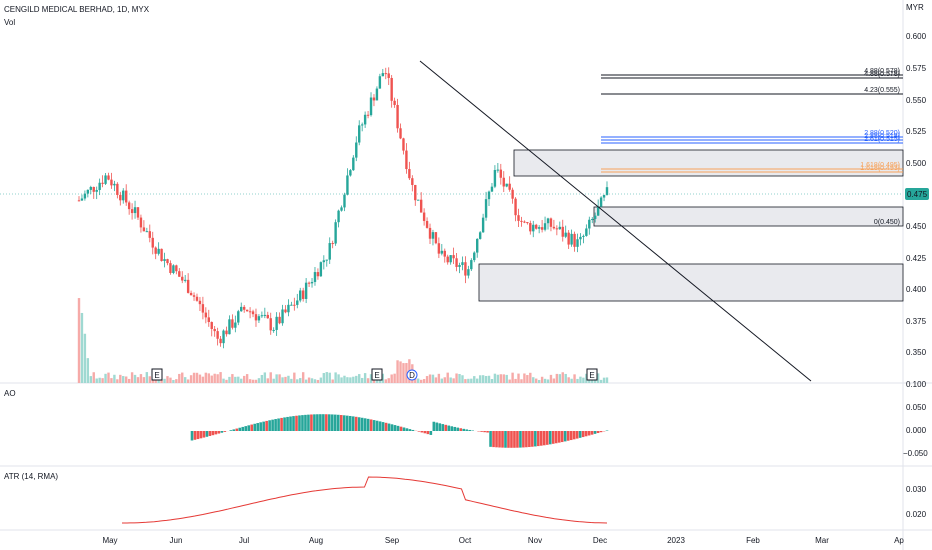 This screenshot has height=550, width=932. Describe the element at coordinates (916, 36) in the screenshot. I see `price-tick-label: 0.600` at that location.